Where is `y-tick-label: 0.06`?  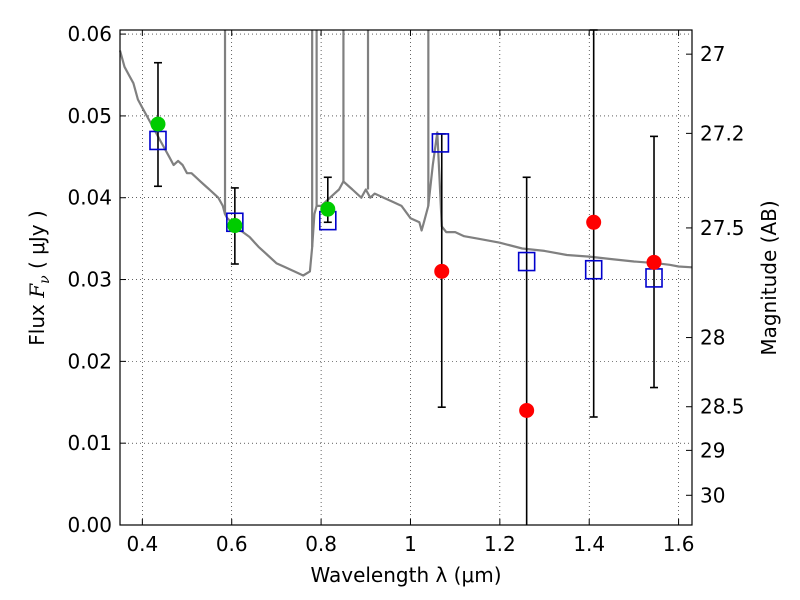 y-tick-label: 0.06 is located at coordinates (89, 34).